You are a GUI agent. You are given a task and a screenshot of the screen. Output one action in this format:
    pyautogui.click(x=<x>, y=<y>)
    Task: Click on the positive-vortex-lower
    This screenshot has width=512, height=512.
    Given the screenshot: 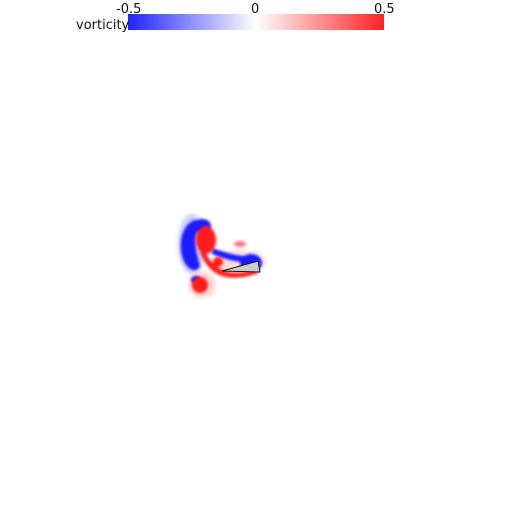 What is the action you would take?
    pyautogui.click(x=200, y=285)
    